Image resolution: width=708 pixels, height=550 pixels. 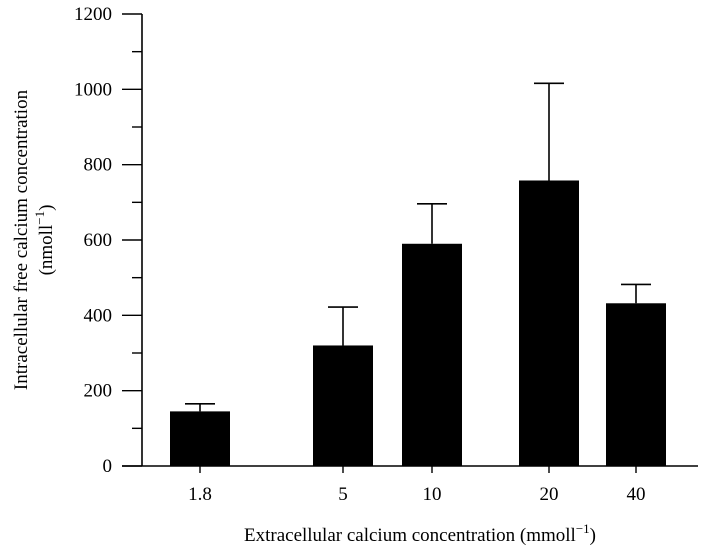 What do you see at coordinates (343, 494) in the screenshot?
I see `x-tick-label-5: 5` at bounding box center [343, 494].